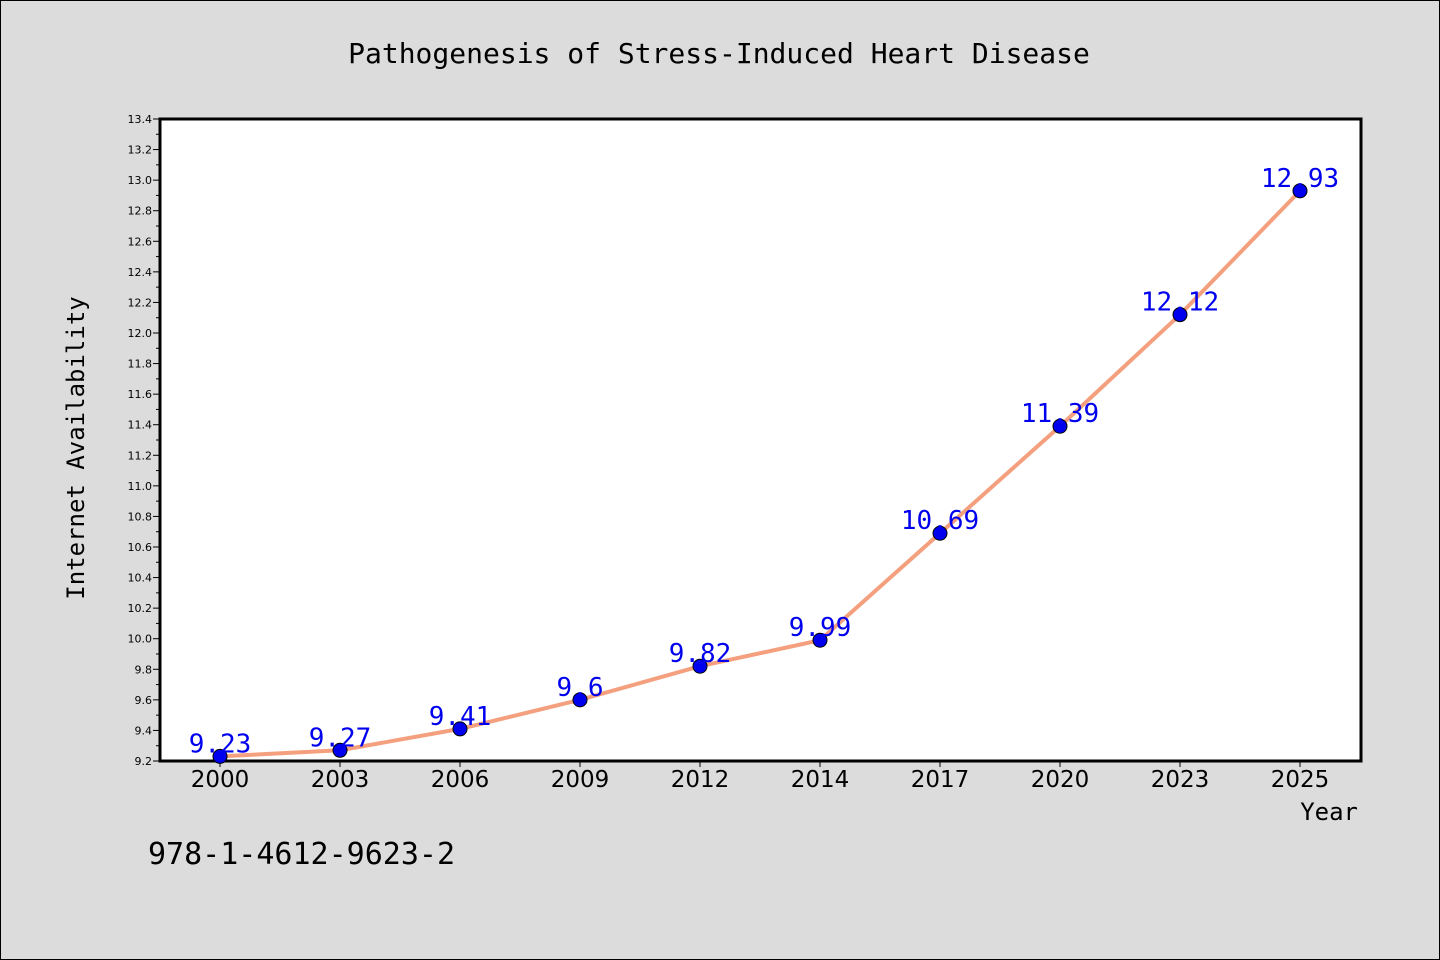 The image size is (1440, 960). I want to click on y-tick-label: 10.8, so click(140, 516).